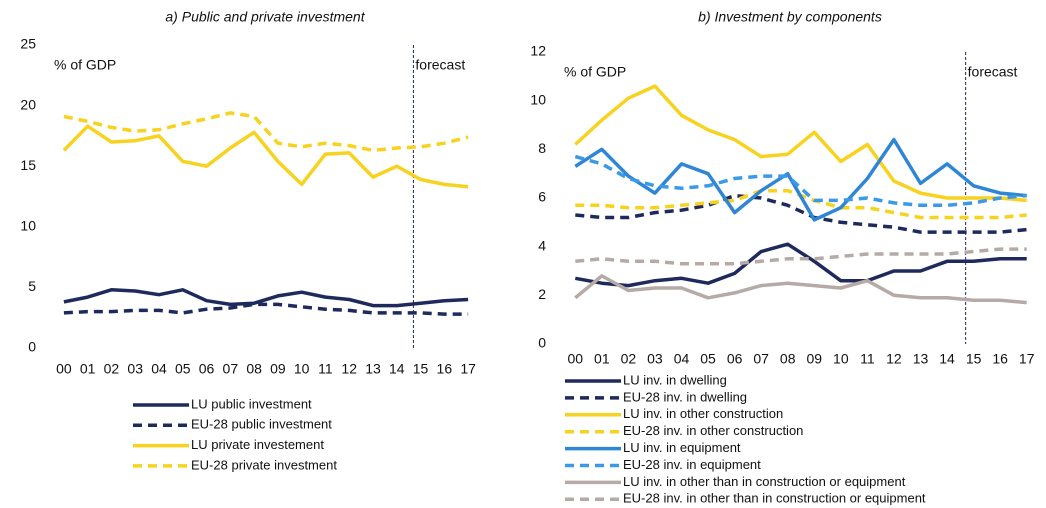 The width and height of the screenshot is (1046, 508). What do you see at coordinates (28, 165) in the screenshot?
I see `y-tick-label: 15` at bounding box center [28, 165].